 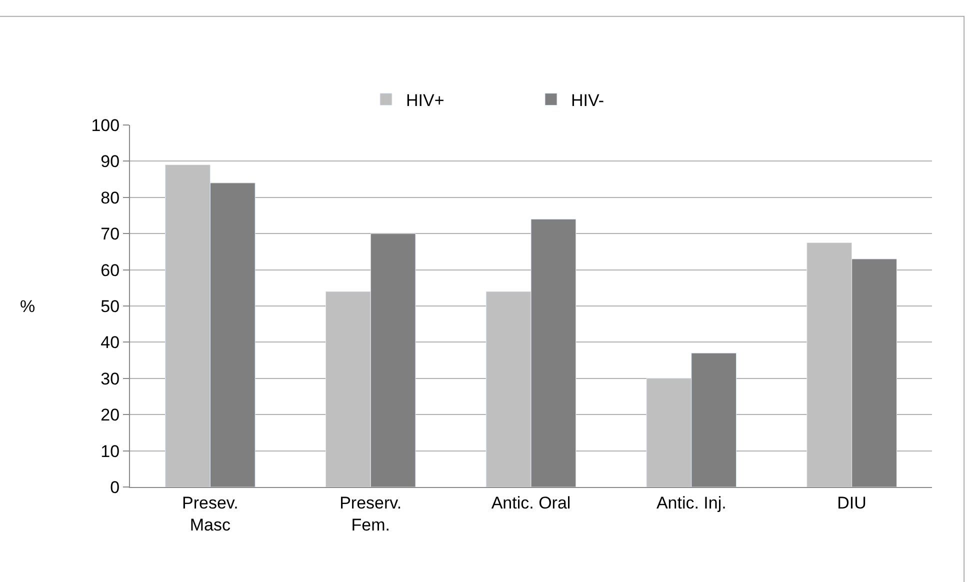 What do you see at coordinates (531, 502) in the screenshot?
I see `x-tick-label: Antic. Oral` at bounding box center [531, 502].